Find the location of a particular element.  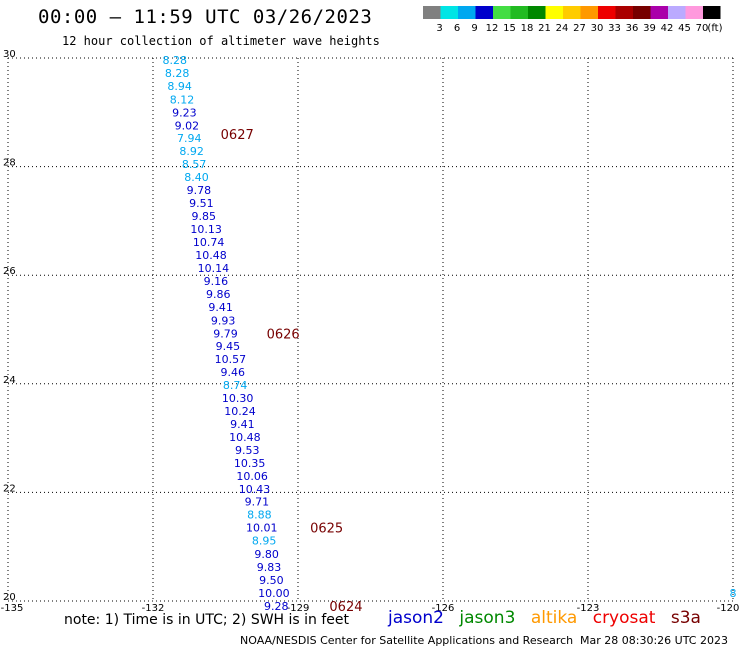

swh-value-label: 10.24 is located at coordinates (240, 411).